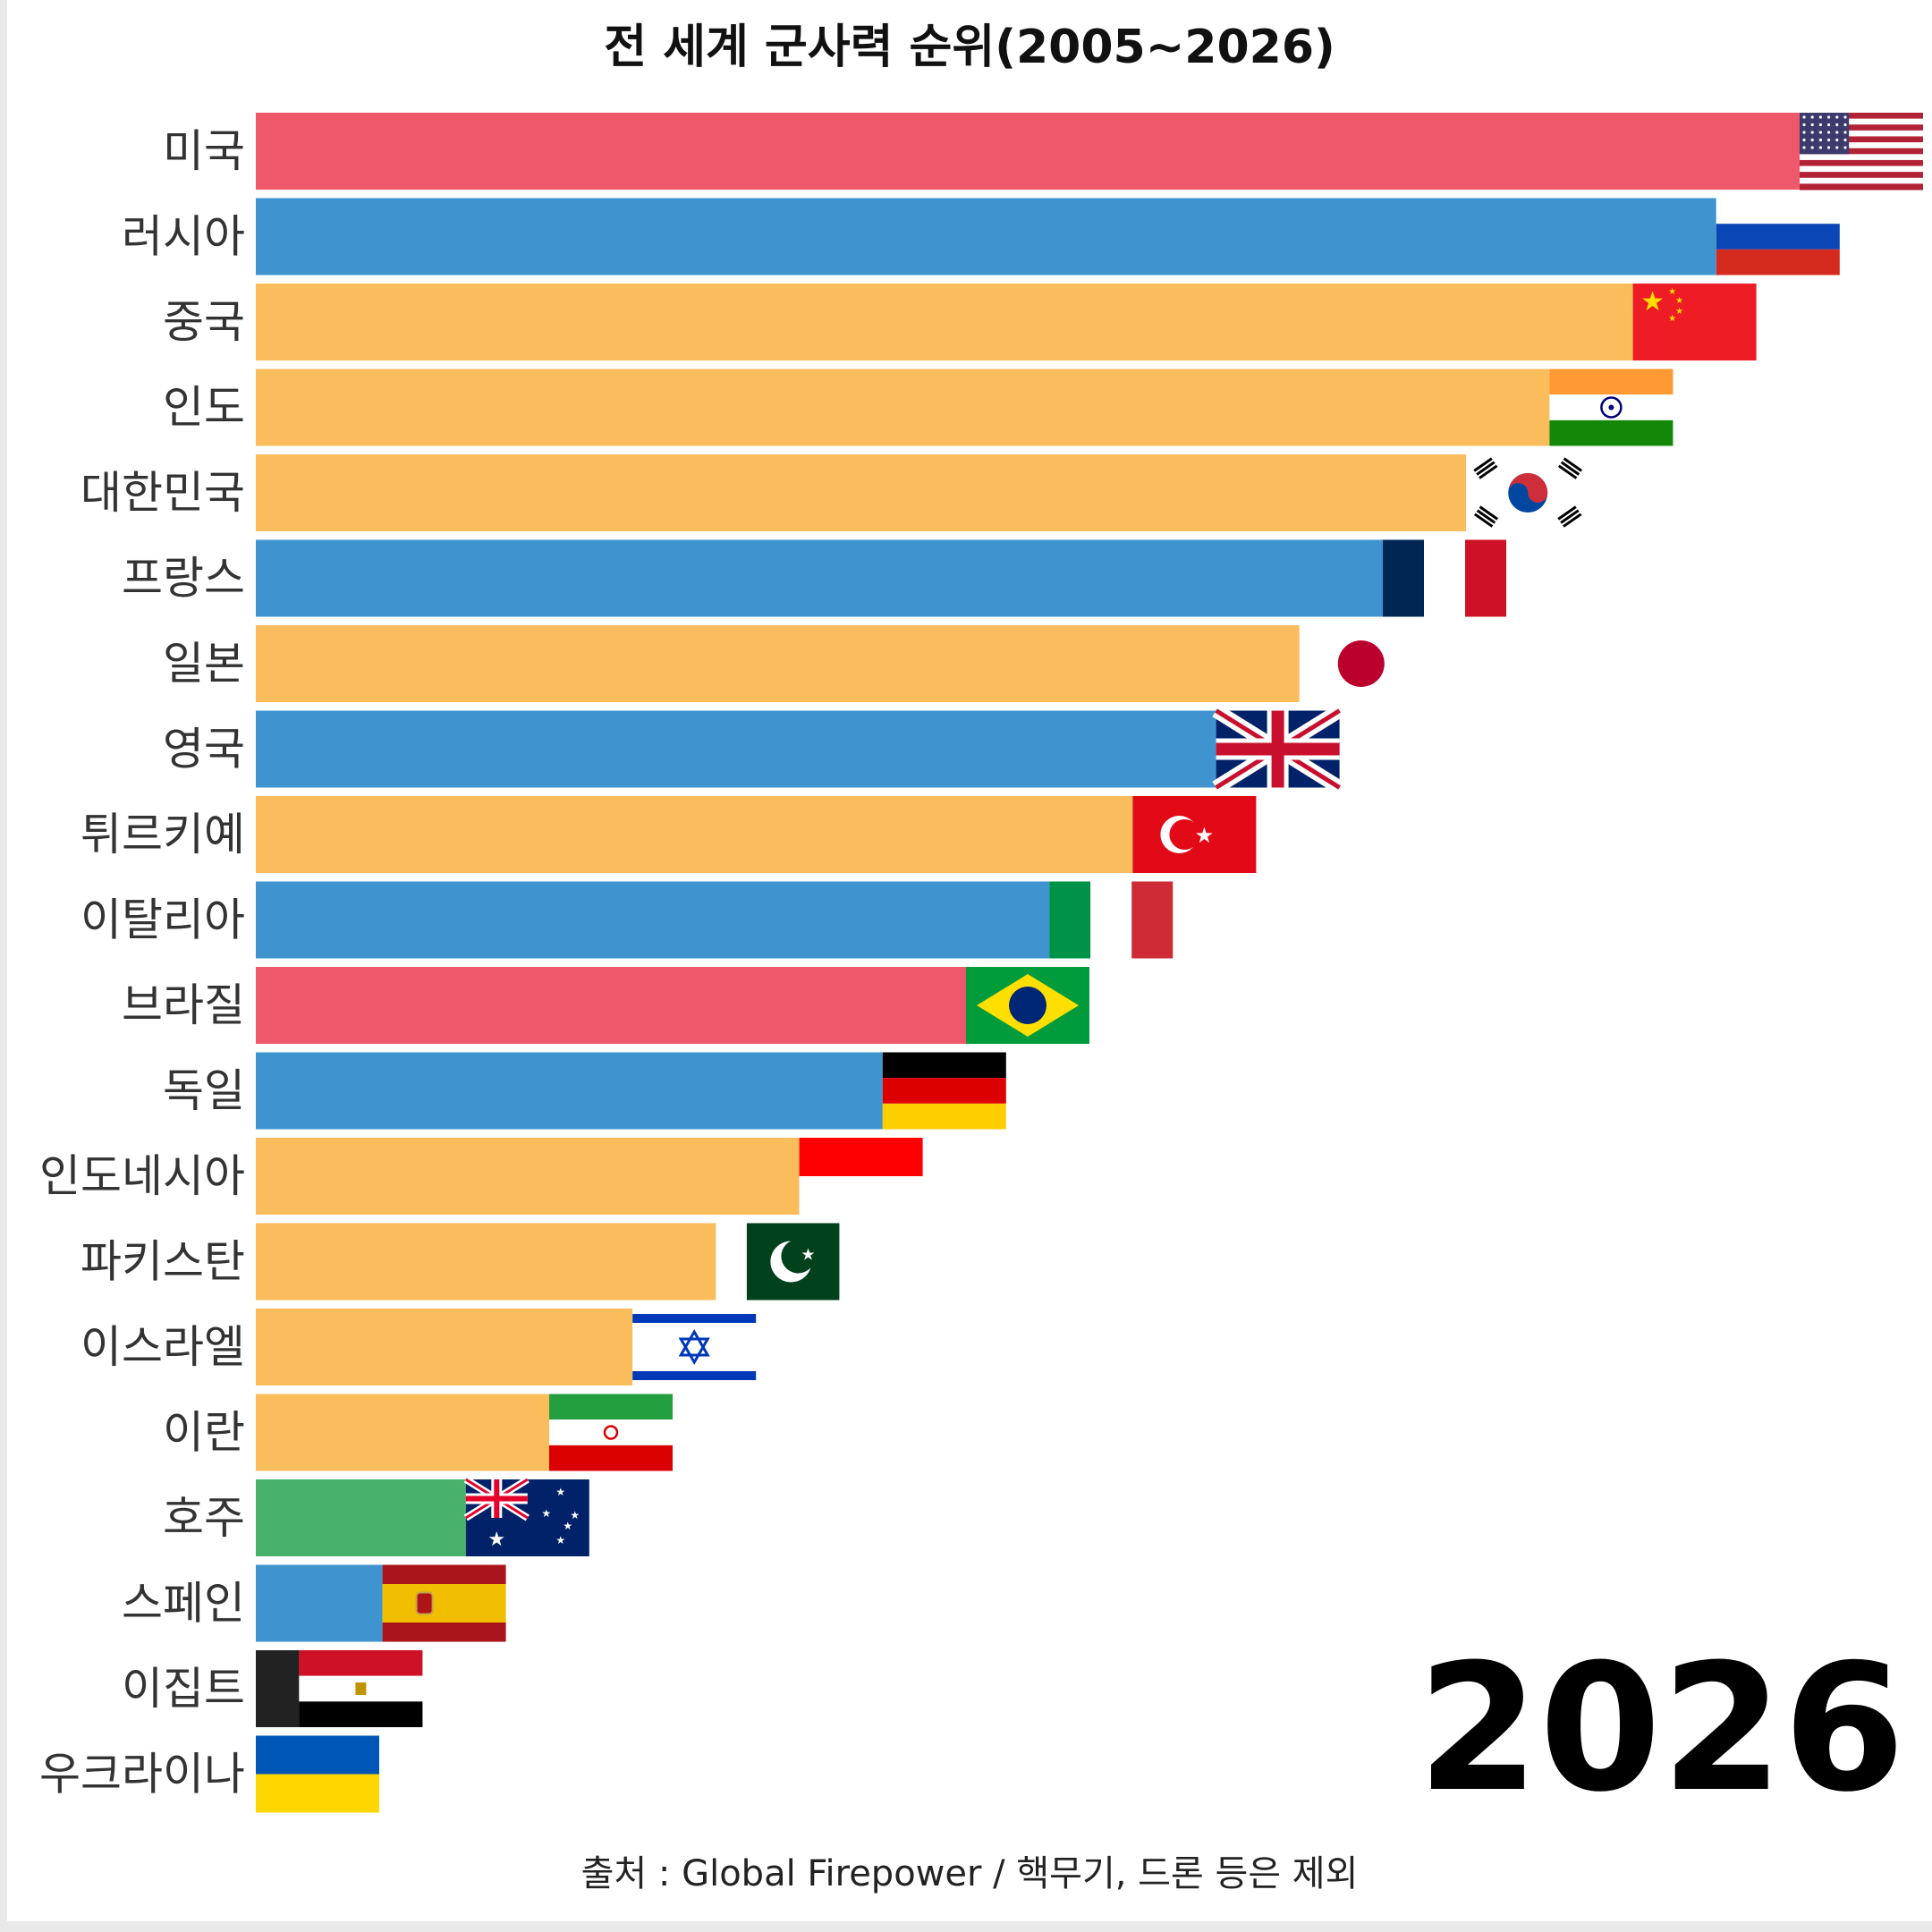  I want to click on category-label: 호주, so click(204, 1518).